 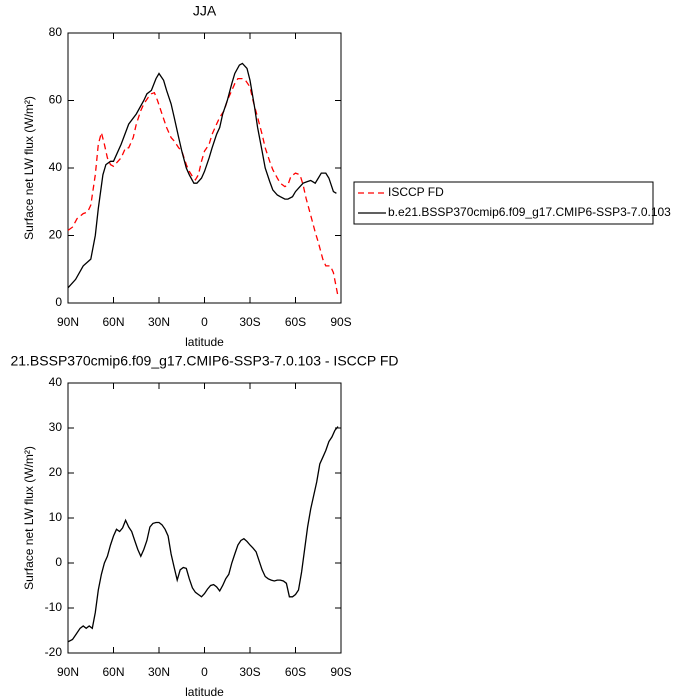 What do you see at coordinates (503, 203) in the screenshot?
I see `legend-box` at bounding box center [503, 203].